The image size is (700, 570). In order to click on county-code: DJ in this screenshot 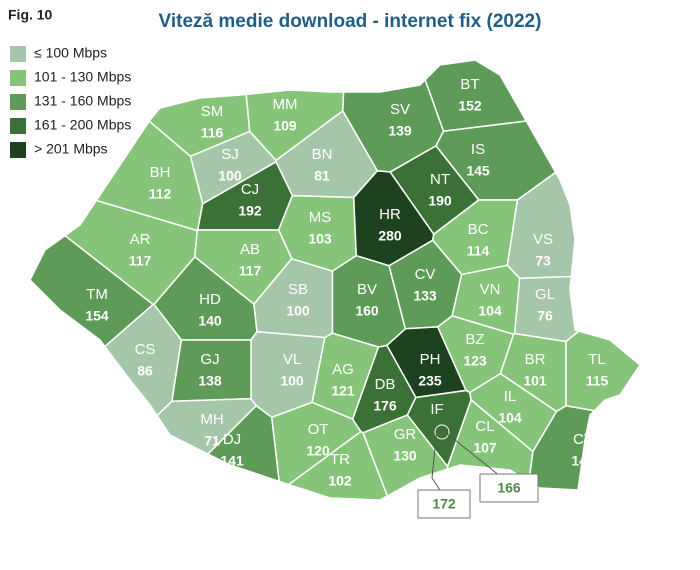, I will do `click(232, 439)`.